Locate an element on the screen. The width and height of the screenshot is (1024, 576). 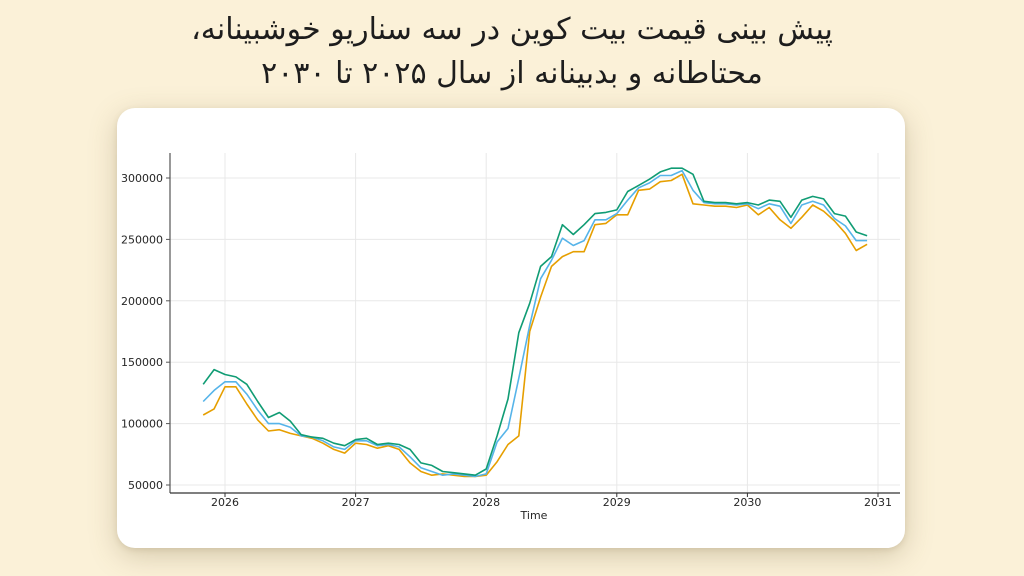
x-tick-labels: 2026 2027 2028 2029 2030 2031 is located at coordinates (551, 501).